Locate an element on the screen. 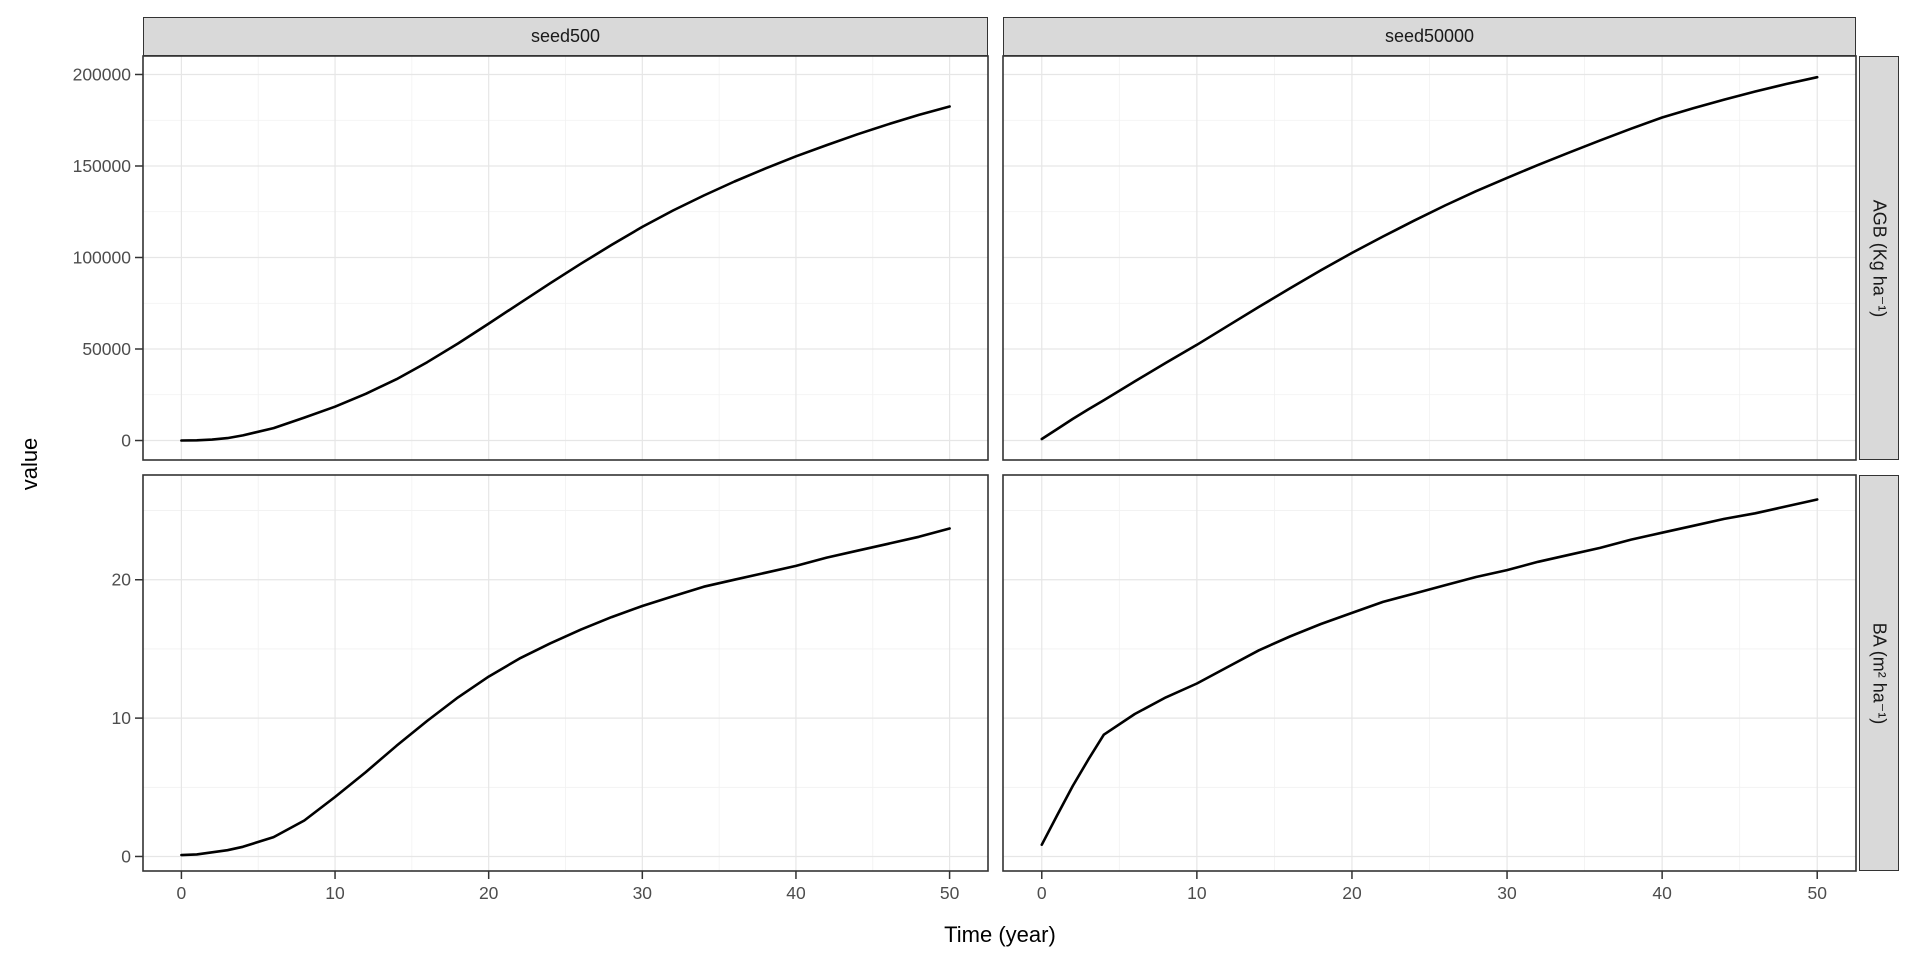  y-tick-label: 150000 is located at coordinates (102, 166).